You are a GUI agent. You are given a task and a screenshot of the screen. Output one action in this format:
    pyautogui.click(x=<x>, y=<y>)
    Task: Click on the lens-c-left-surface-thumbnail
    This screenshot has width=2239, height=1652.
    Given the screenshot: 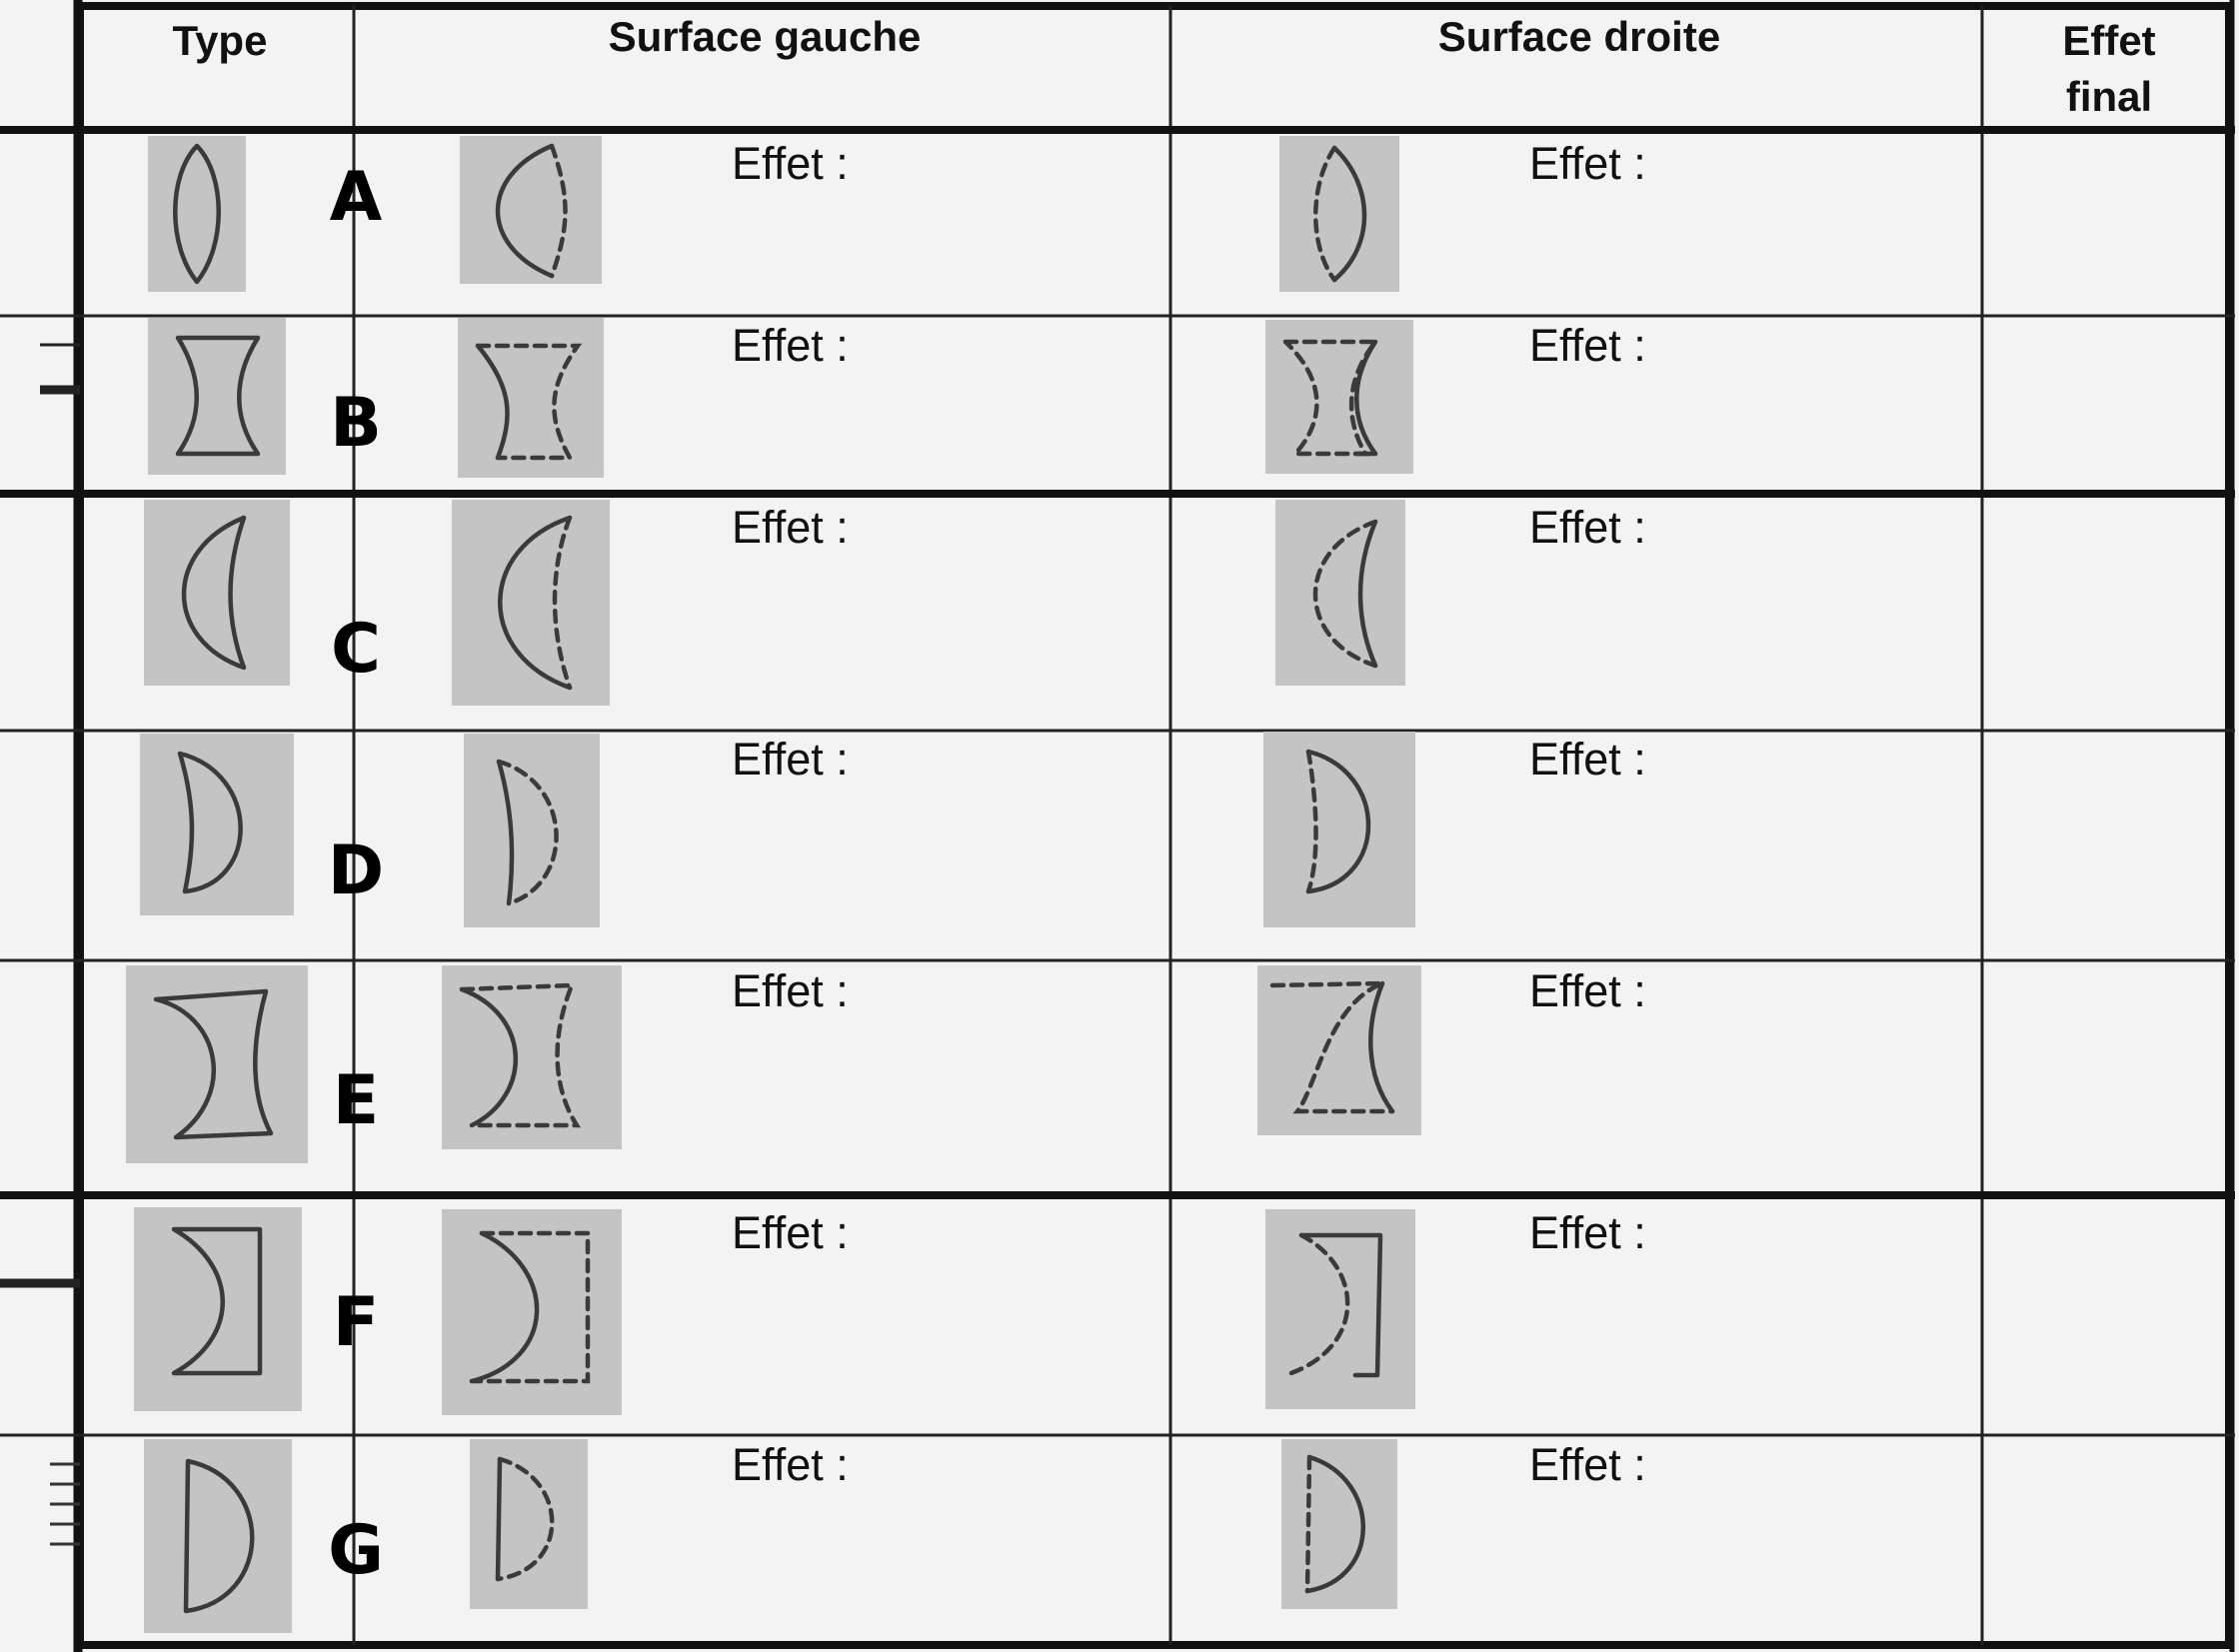 What is the action you would take?
    pyautogui.click(x=531, y=603)
    